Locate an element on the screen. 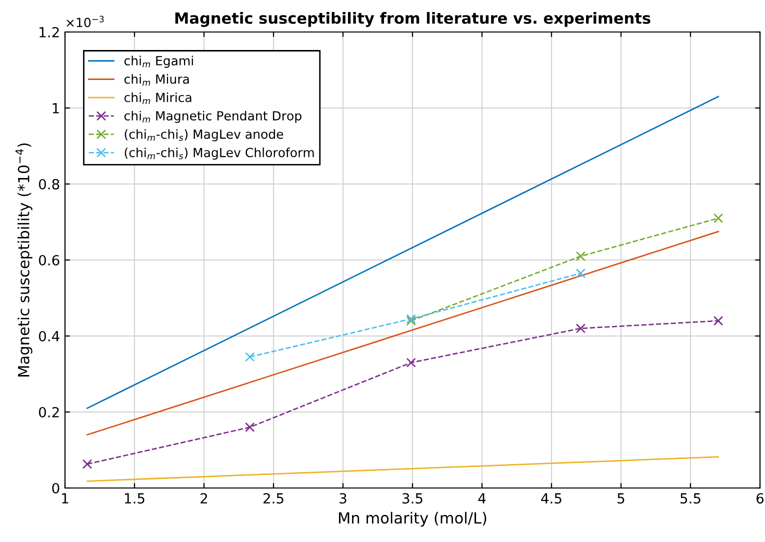  chart-title: Magnetic susceptibility from literature vs. experiments is located at coordinates (412, 19).